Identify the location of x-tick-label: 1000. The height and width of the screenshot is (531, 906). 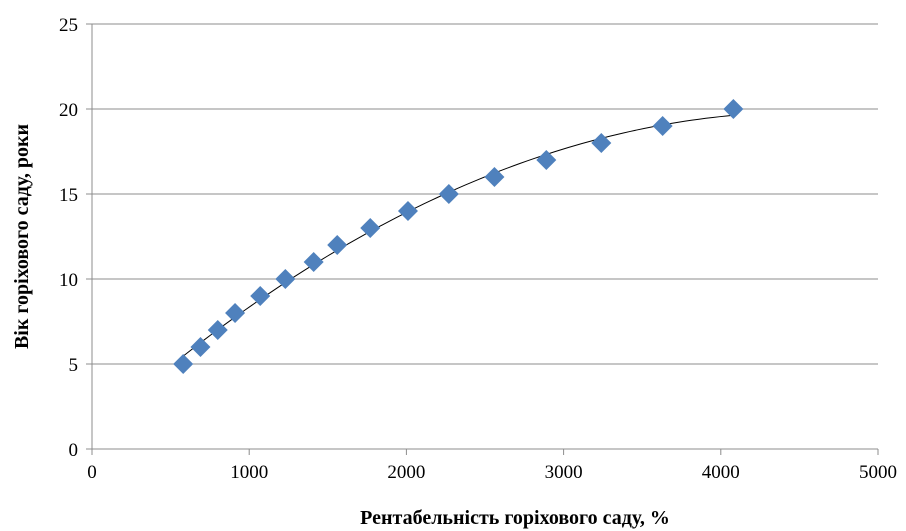
(249, 472).